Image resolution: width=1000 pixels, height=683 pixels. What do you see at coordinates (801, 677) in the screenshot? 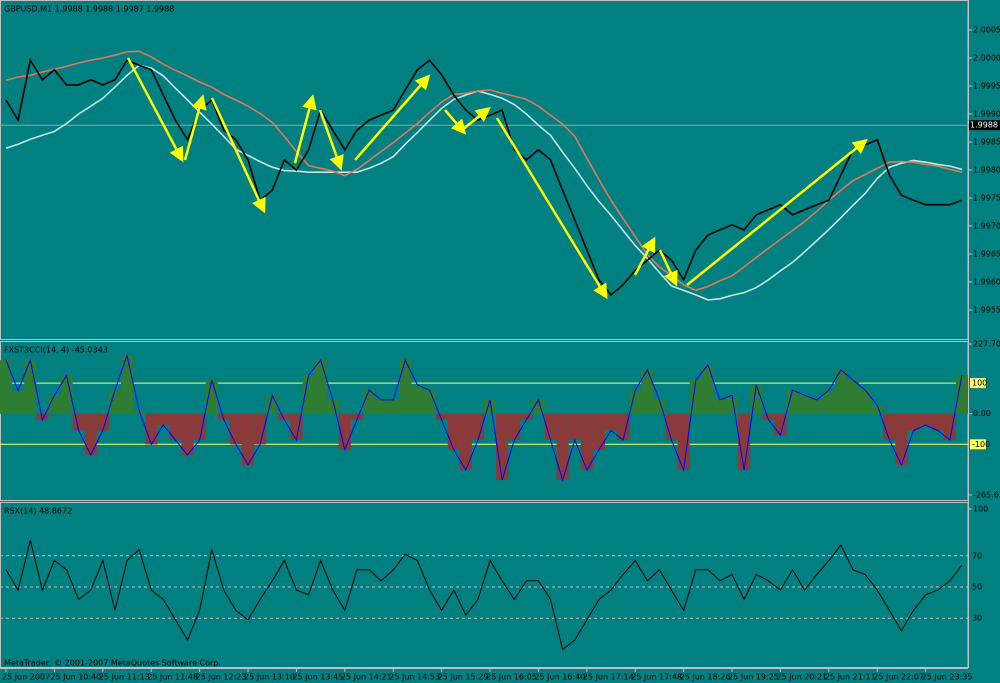
I see `x-tick-label: 25 Jun 20:21` at bounding box center [801, 677].